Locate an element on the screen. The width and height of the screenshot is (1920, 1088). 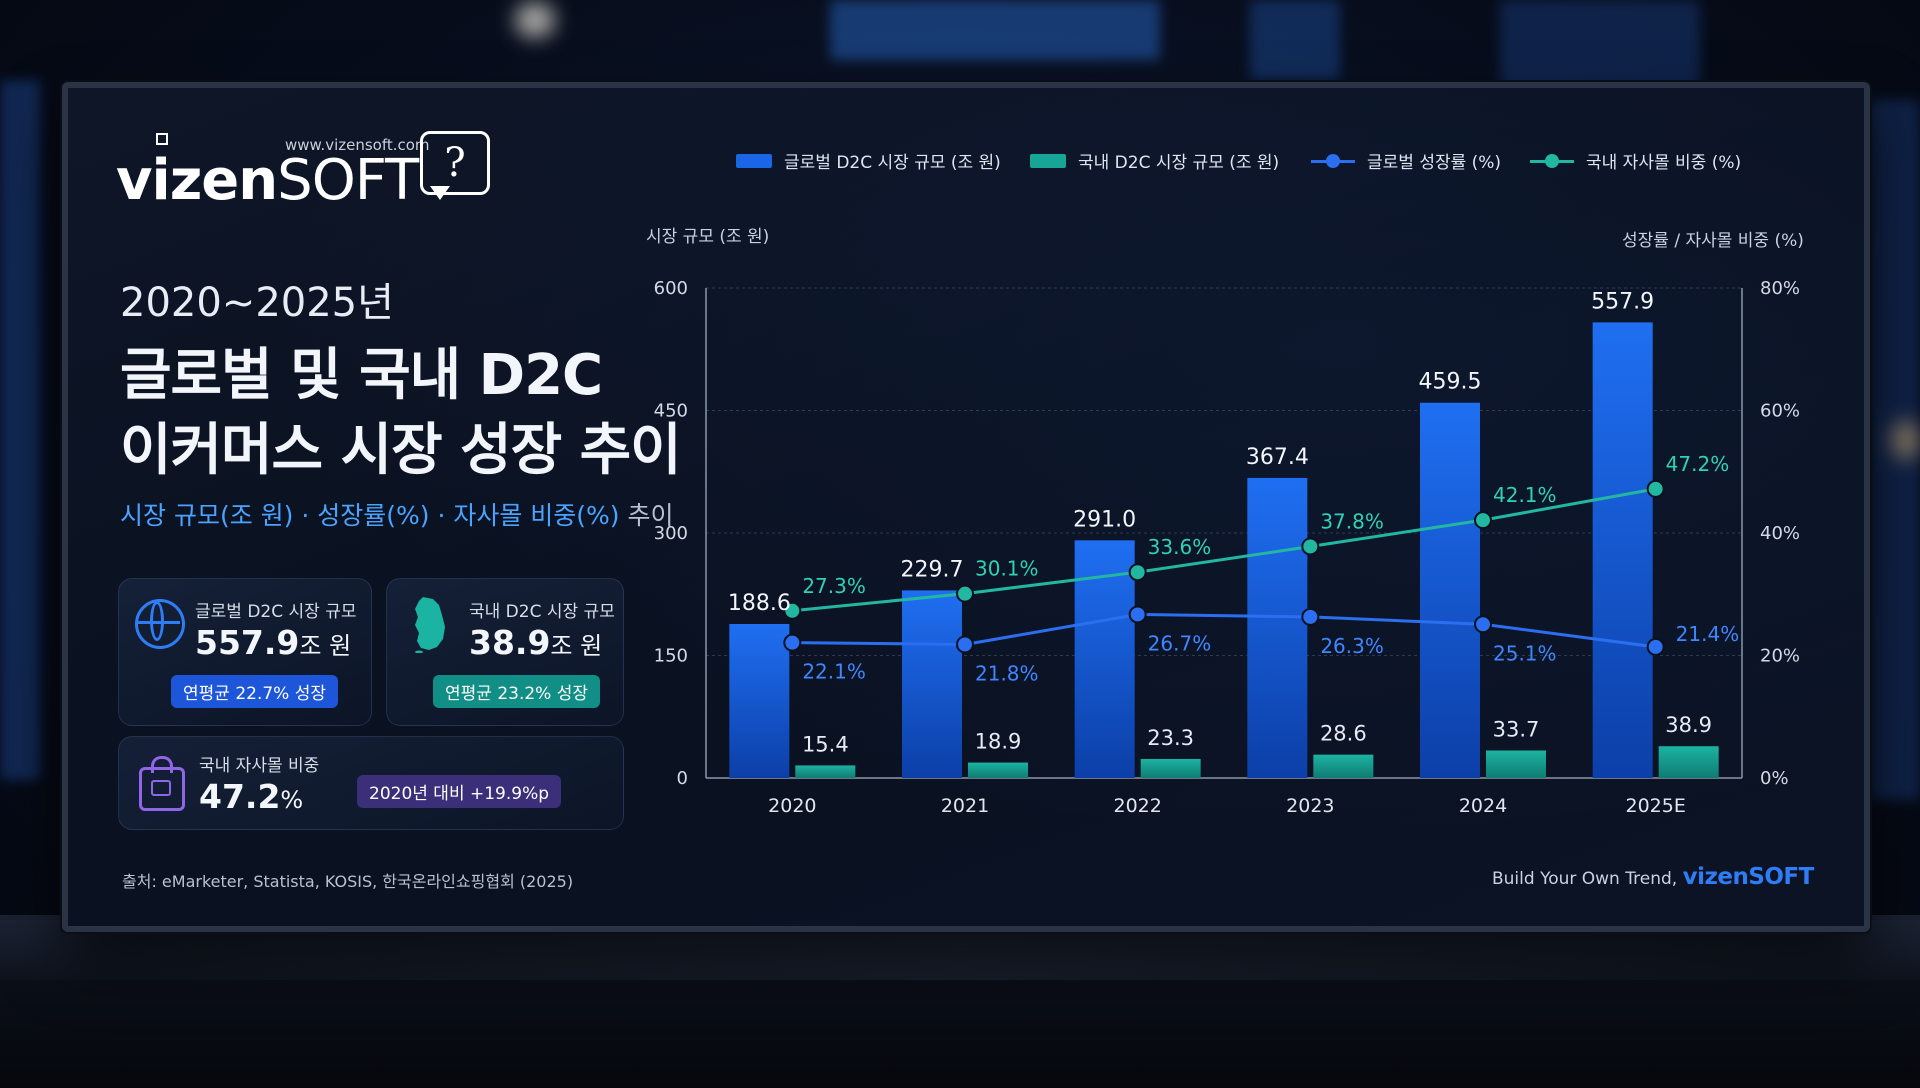
stat-card-value: 38.9조 원 is located at coordinates (535, 642).